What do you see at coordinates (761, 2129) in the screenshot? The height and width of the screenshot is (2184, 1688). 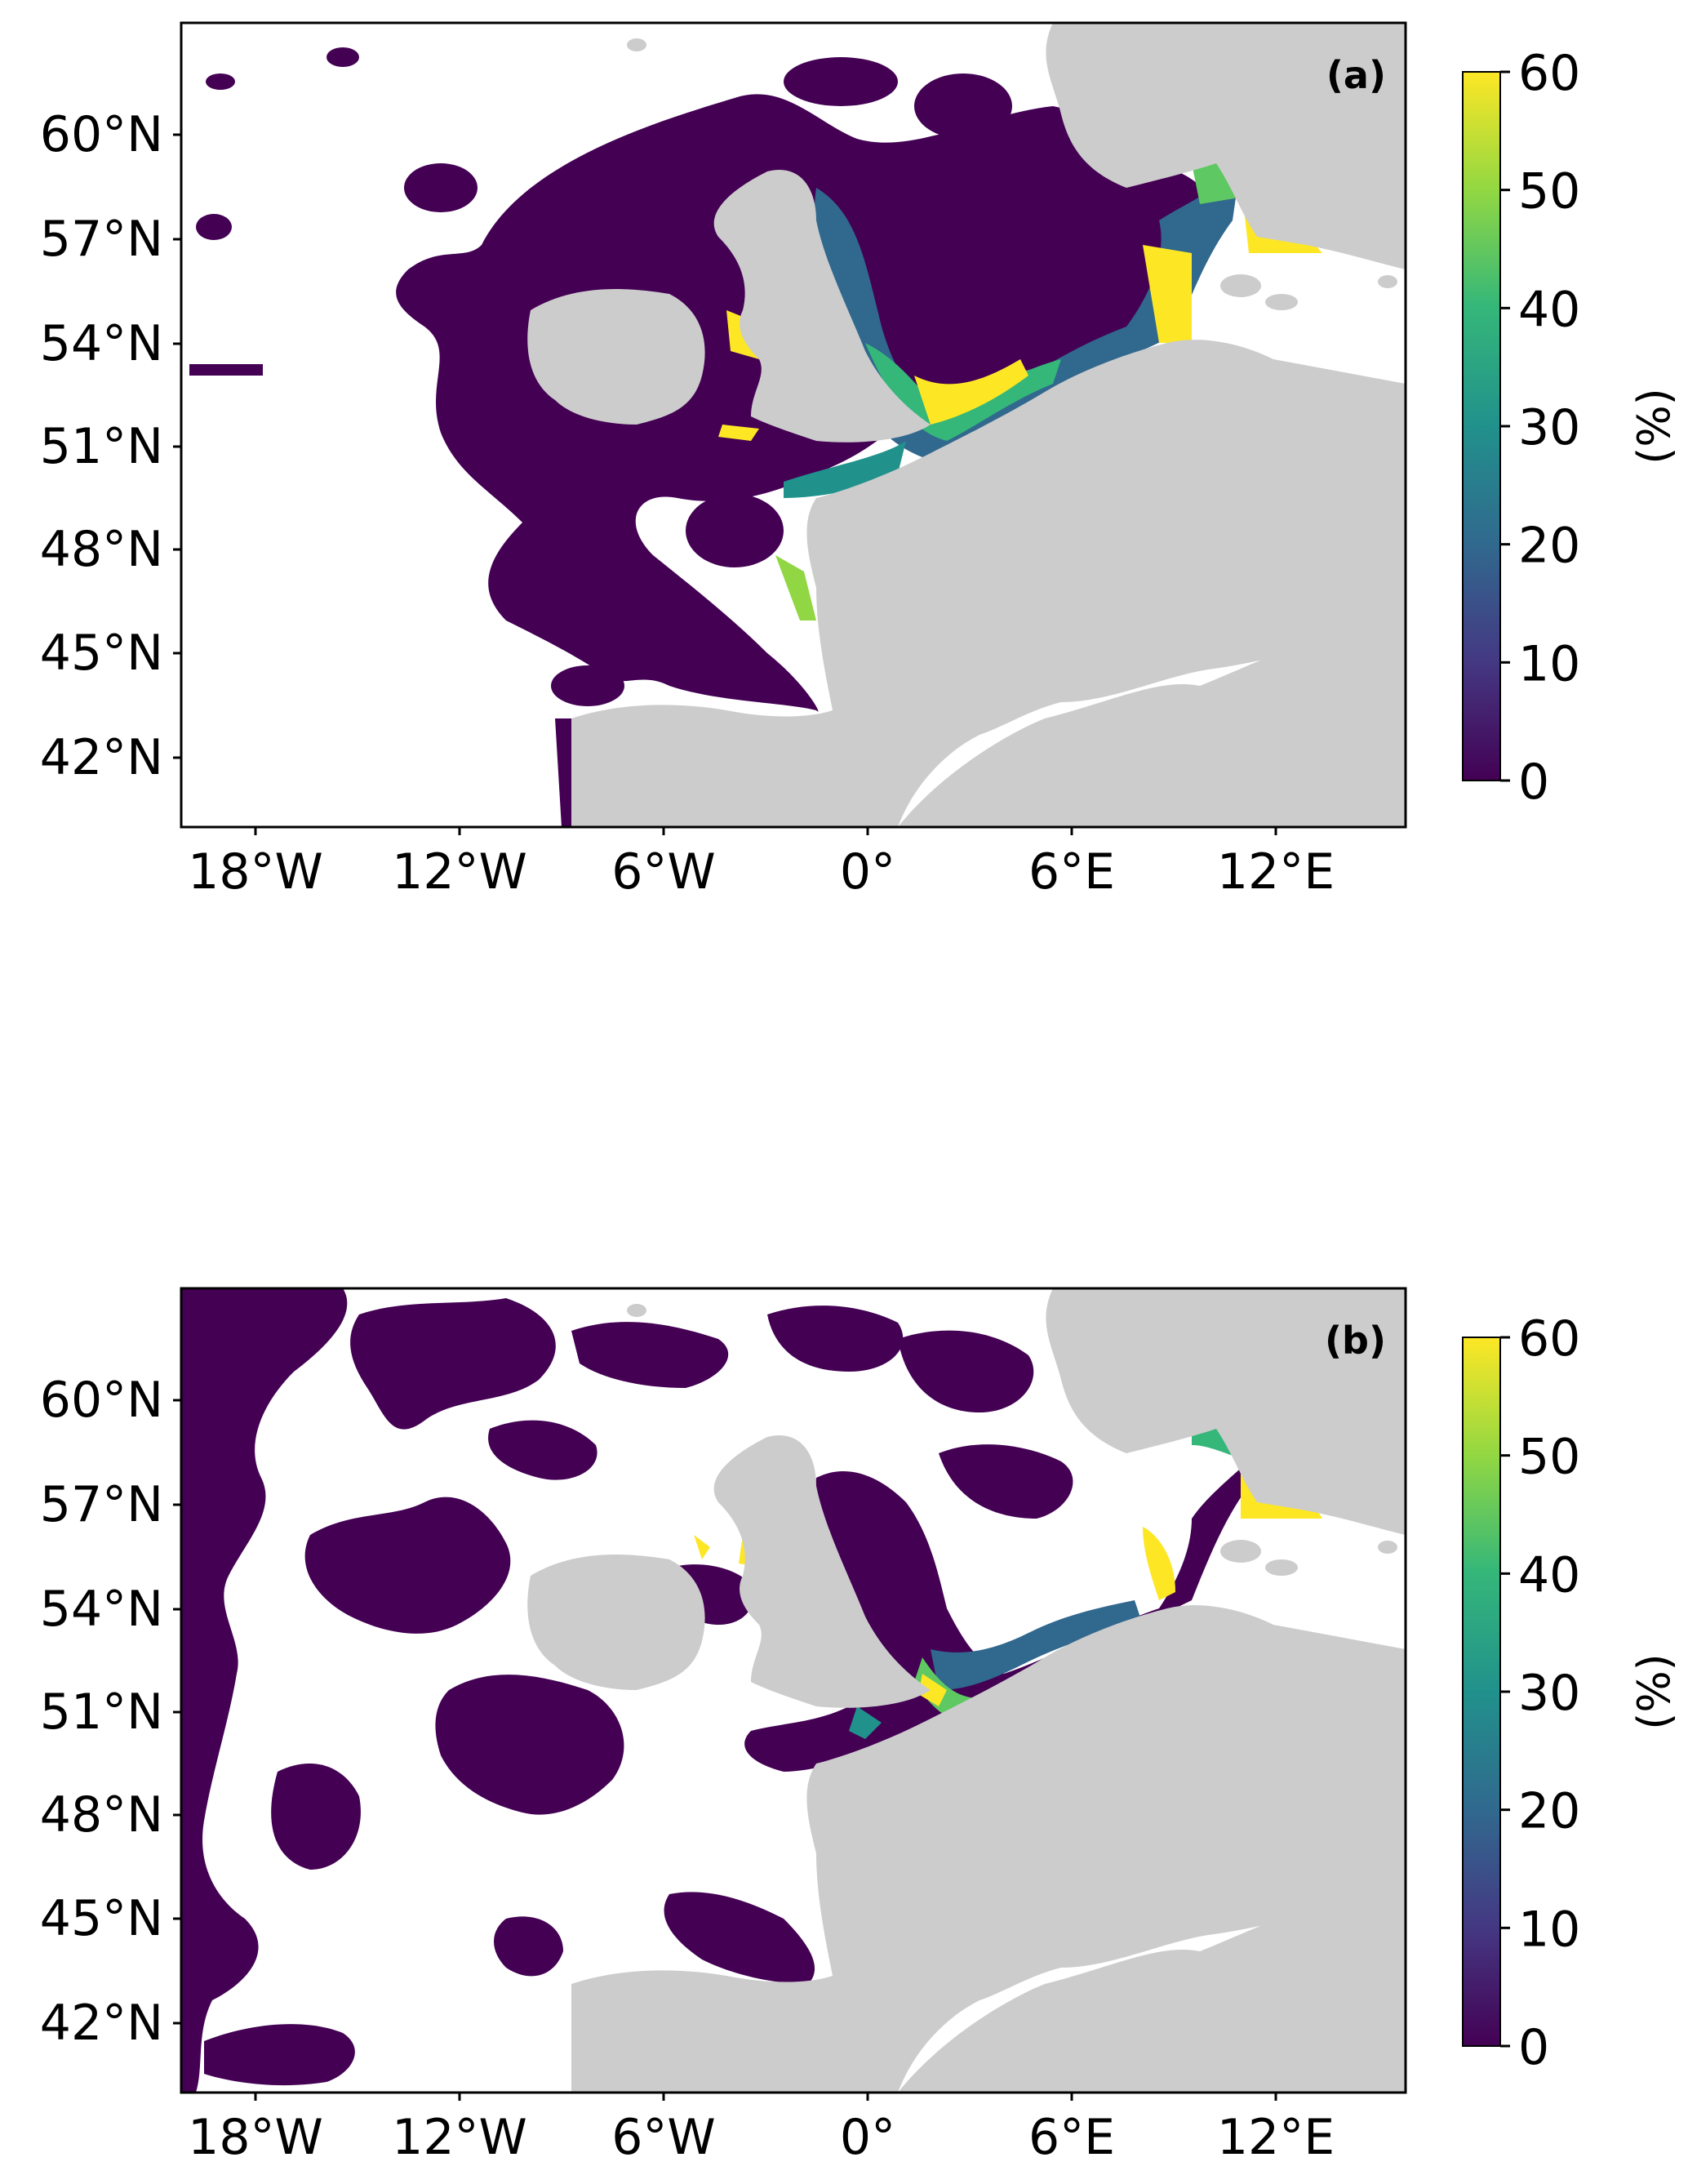 I see `lon-ticks-b: 18°W 12°W 6°W 0° 6°E 12°E` at bounding box center [761, 2129].